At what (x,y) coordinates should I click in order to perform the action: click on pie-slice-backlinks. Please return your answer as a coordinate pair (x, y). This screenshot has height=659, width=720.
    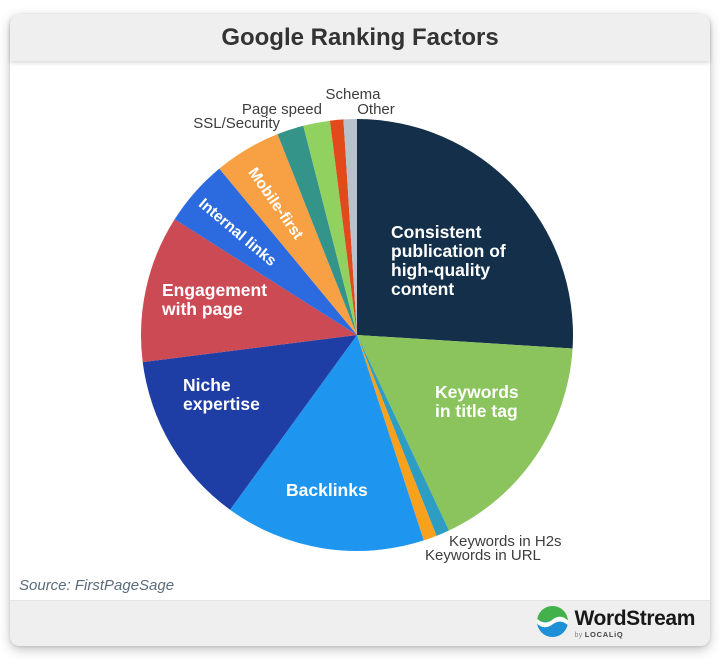
    Looking at the image, I should click on (327, 443).